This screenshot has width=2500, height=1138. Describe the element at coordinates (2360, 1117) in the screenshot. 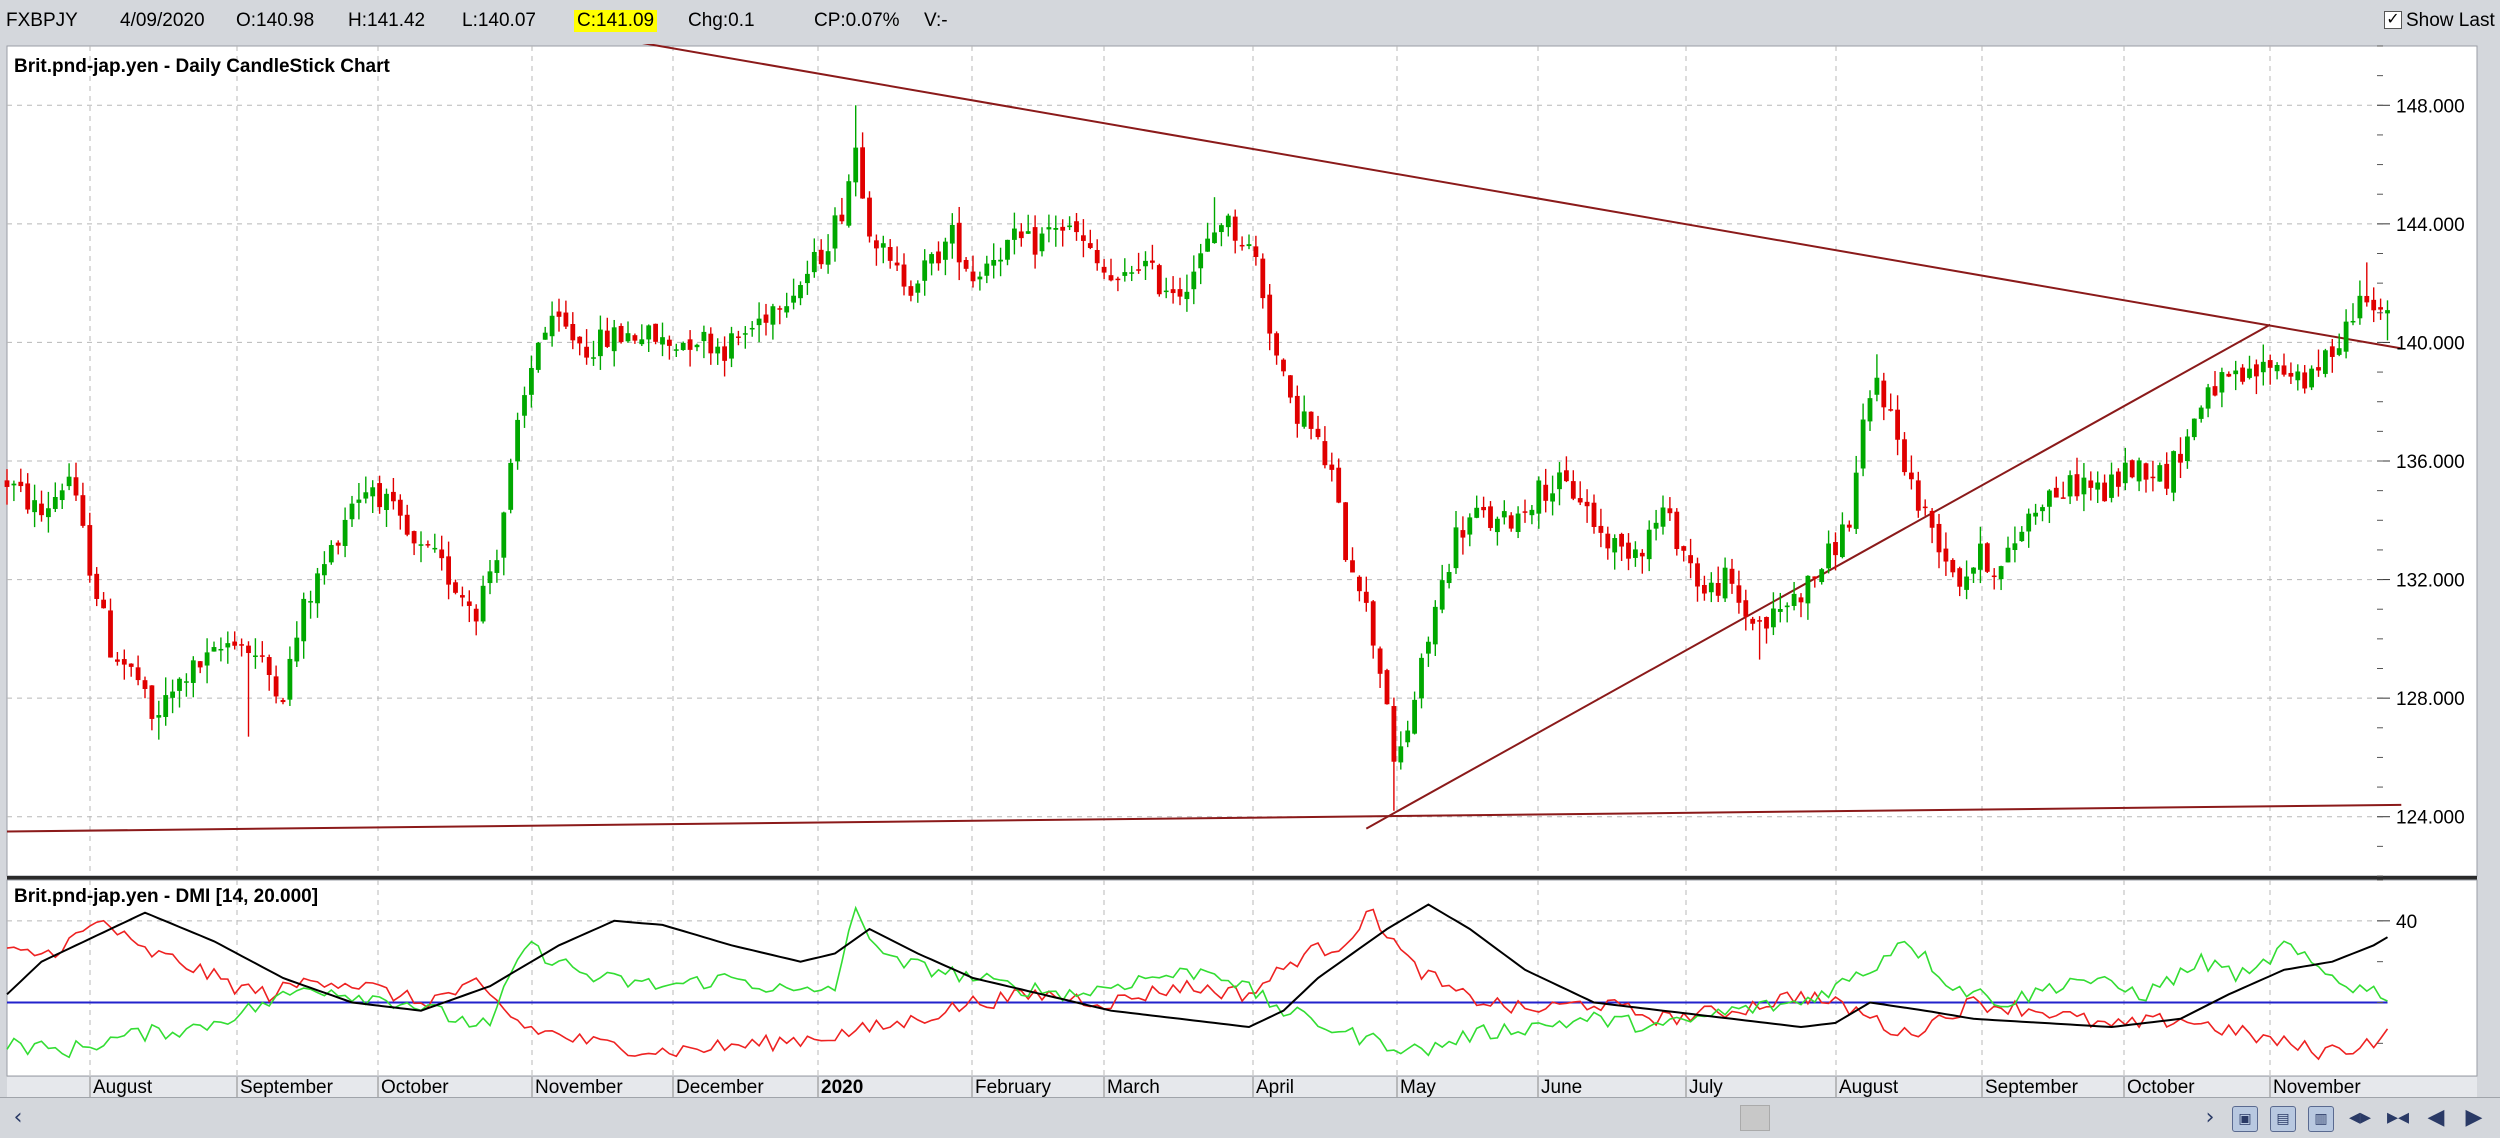

I see `expand-icon: ◂▸` at that location.